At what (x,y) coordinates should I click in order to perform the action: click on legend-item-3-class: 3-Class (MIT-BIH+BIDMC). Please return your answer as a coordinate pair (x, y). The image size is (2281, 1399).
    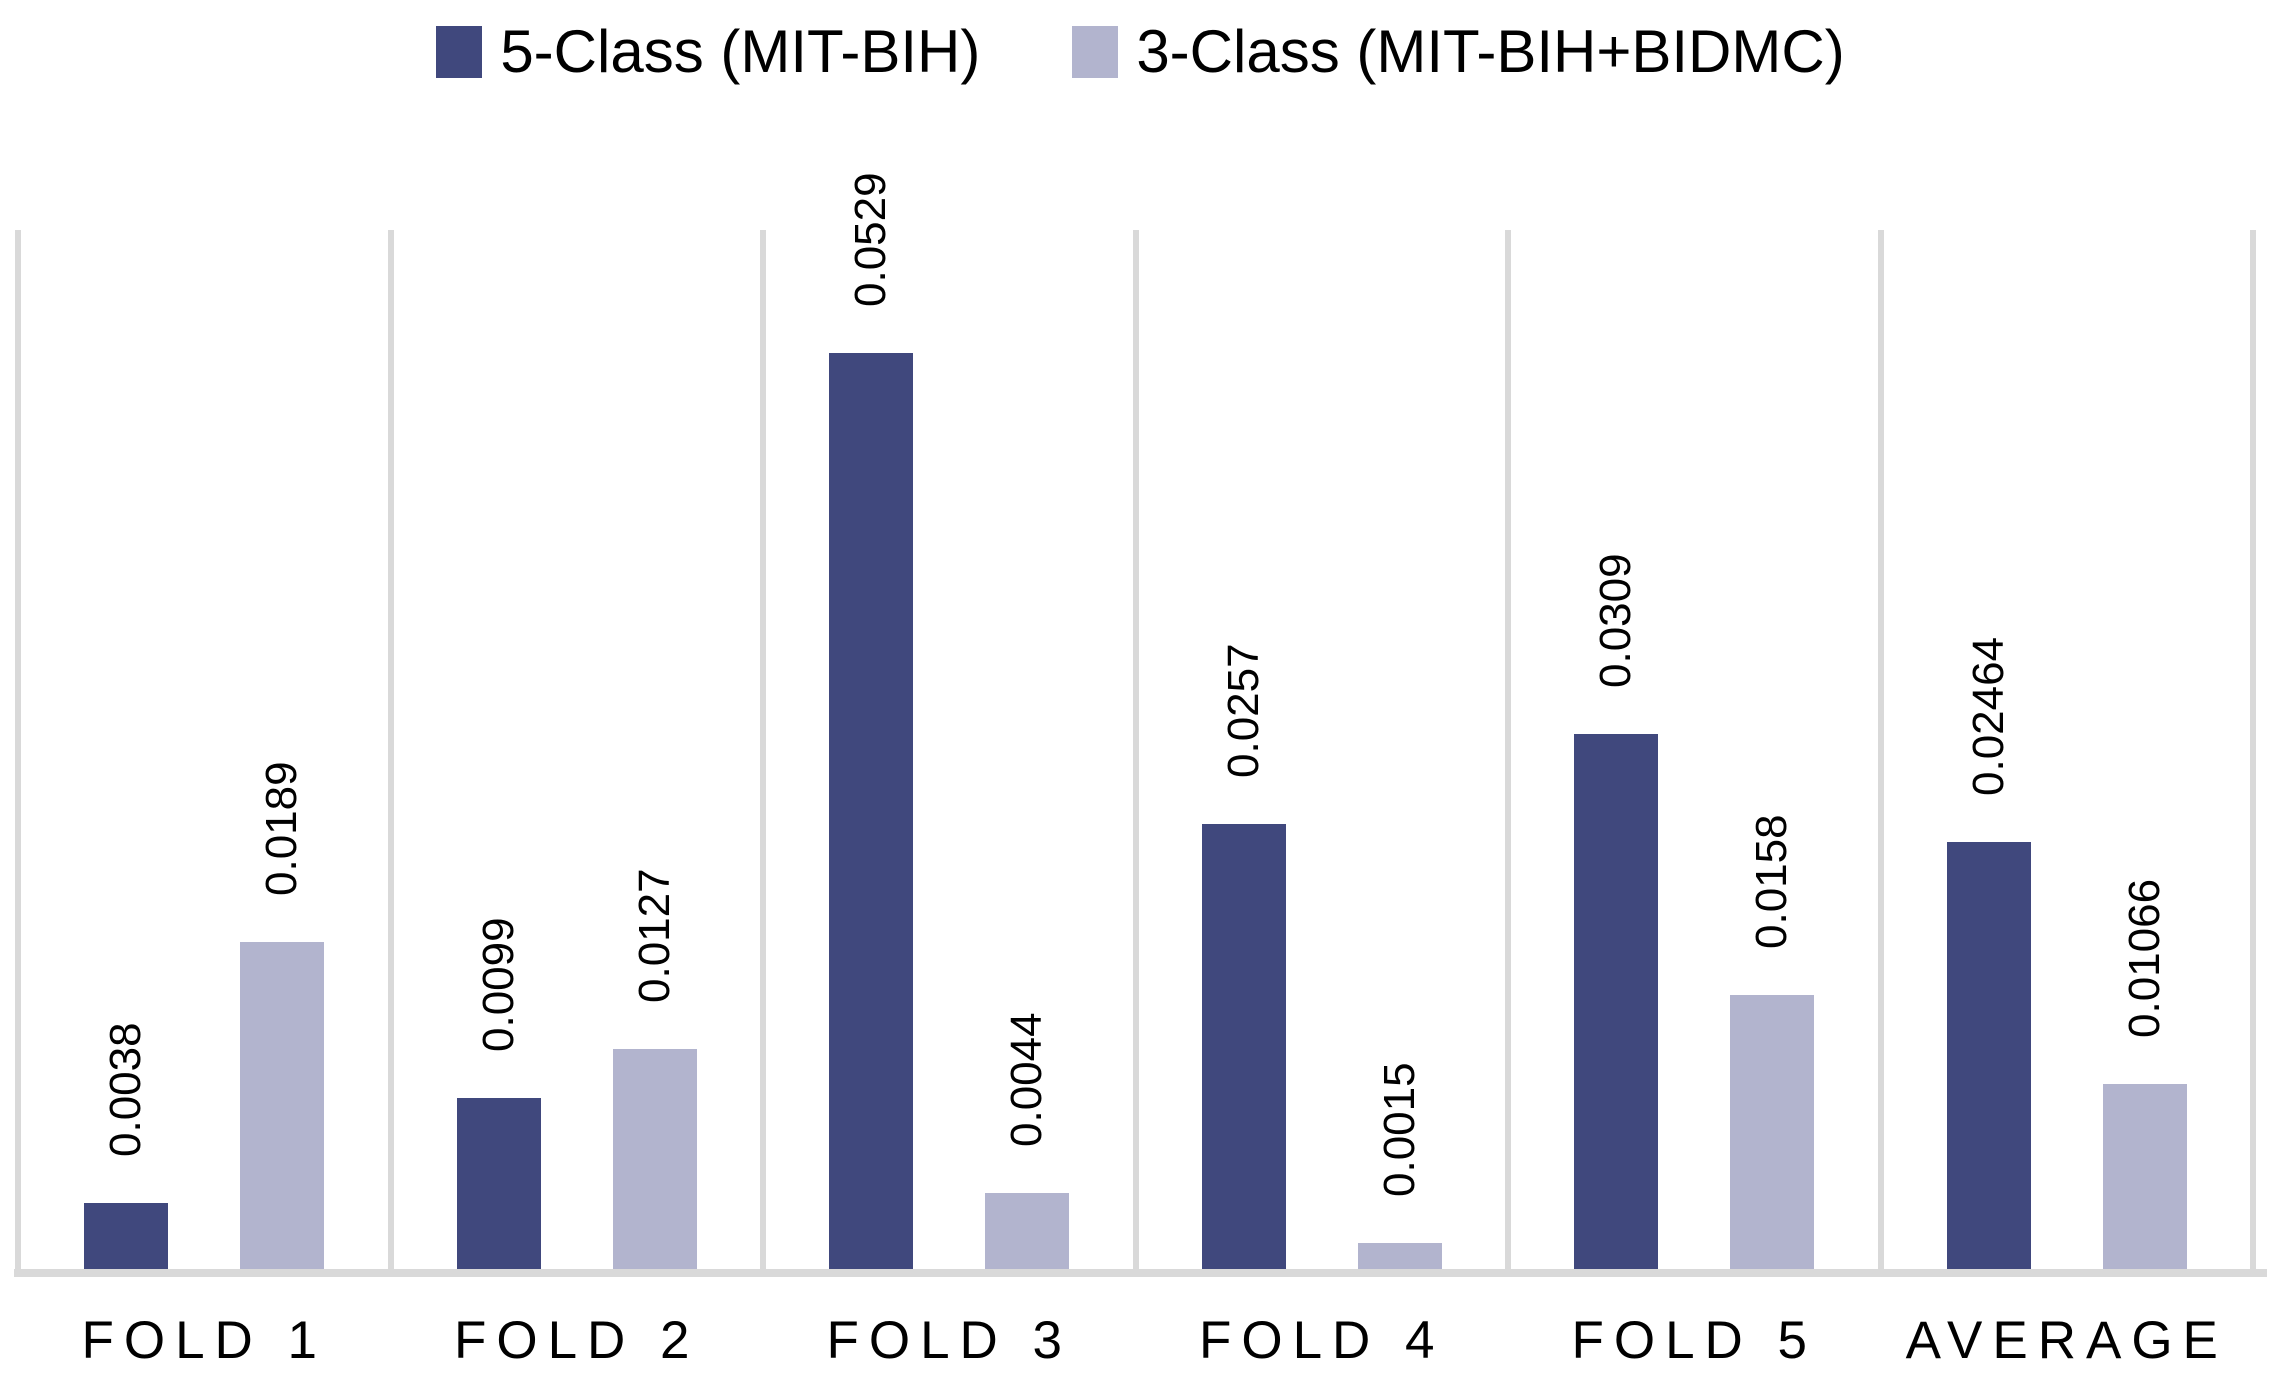
    Looking at the image, I should click on (1458, 51).